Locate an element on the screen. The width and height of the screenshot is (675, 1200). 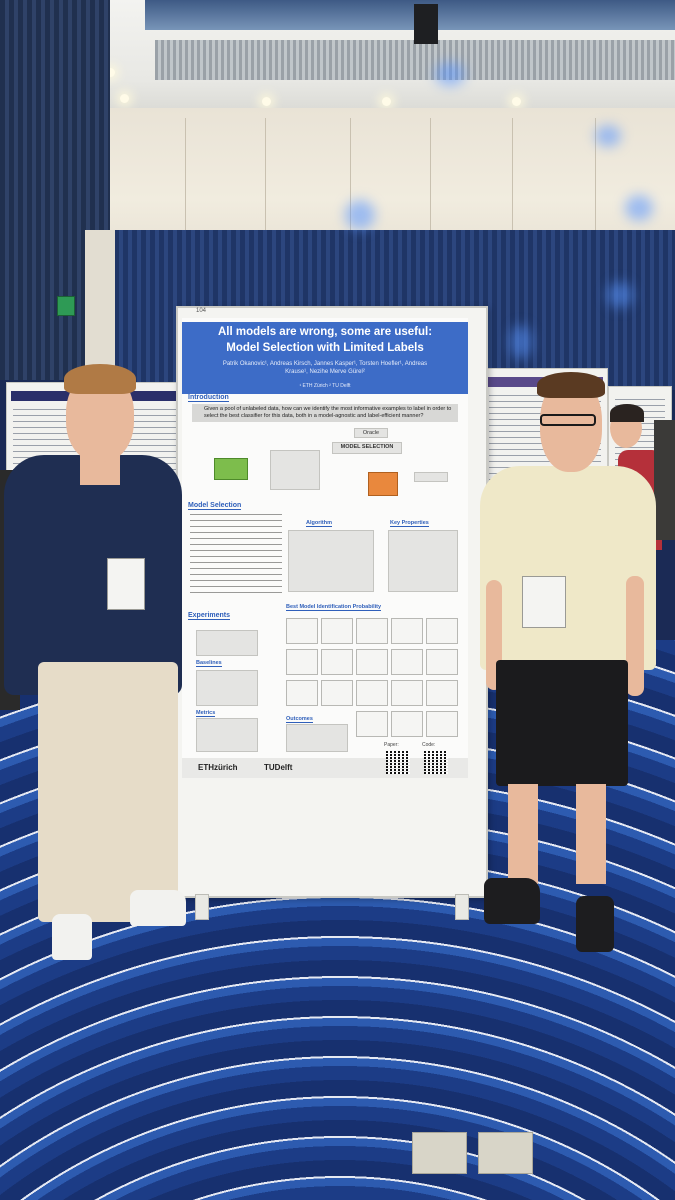
section-baselines: Baselines is located at coordinates (209, 663).